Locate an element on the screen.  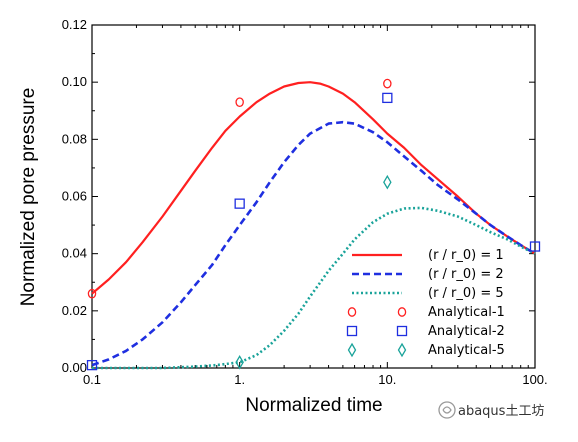
y-axis-title: Normalized pore pressure is located at coordinates (28, 197).